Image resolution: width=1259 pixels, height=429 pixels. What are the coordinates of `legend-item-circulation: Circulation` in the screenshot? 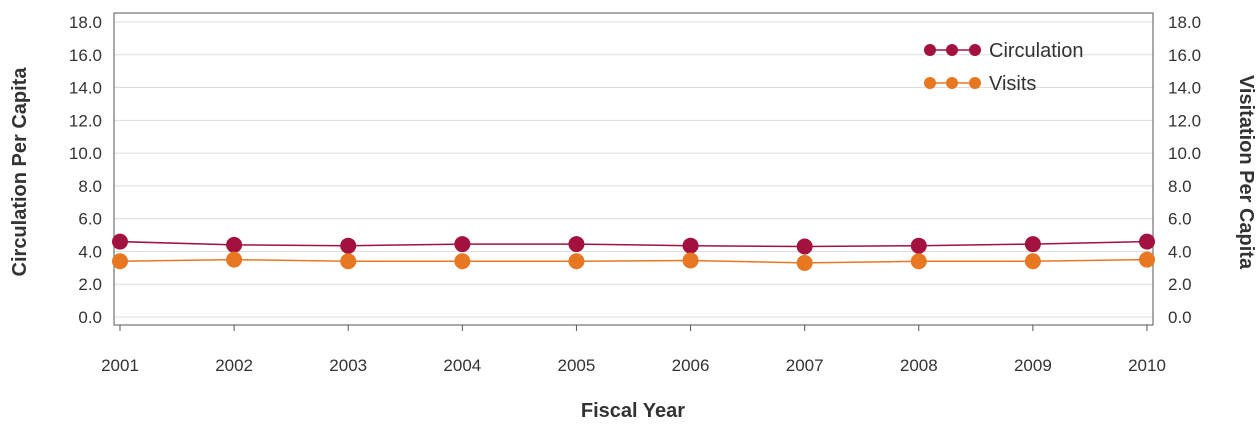 It's located at (1003, 51).